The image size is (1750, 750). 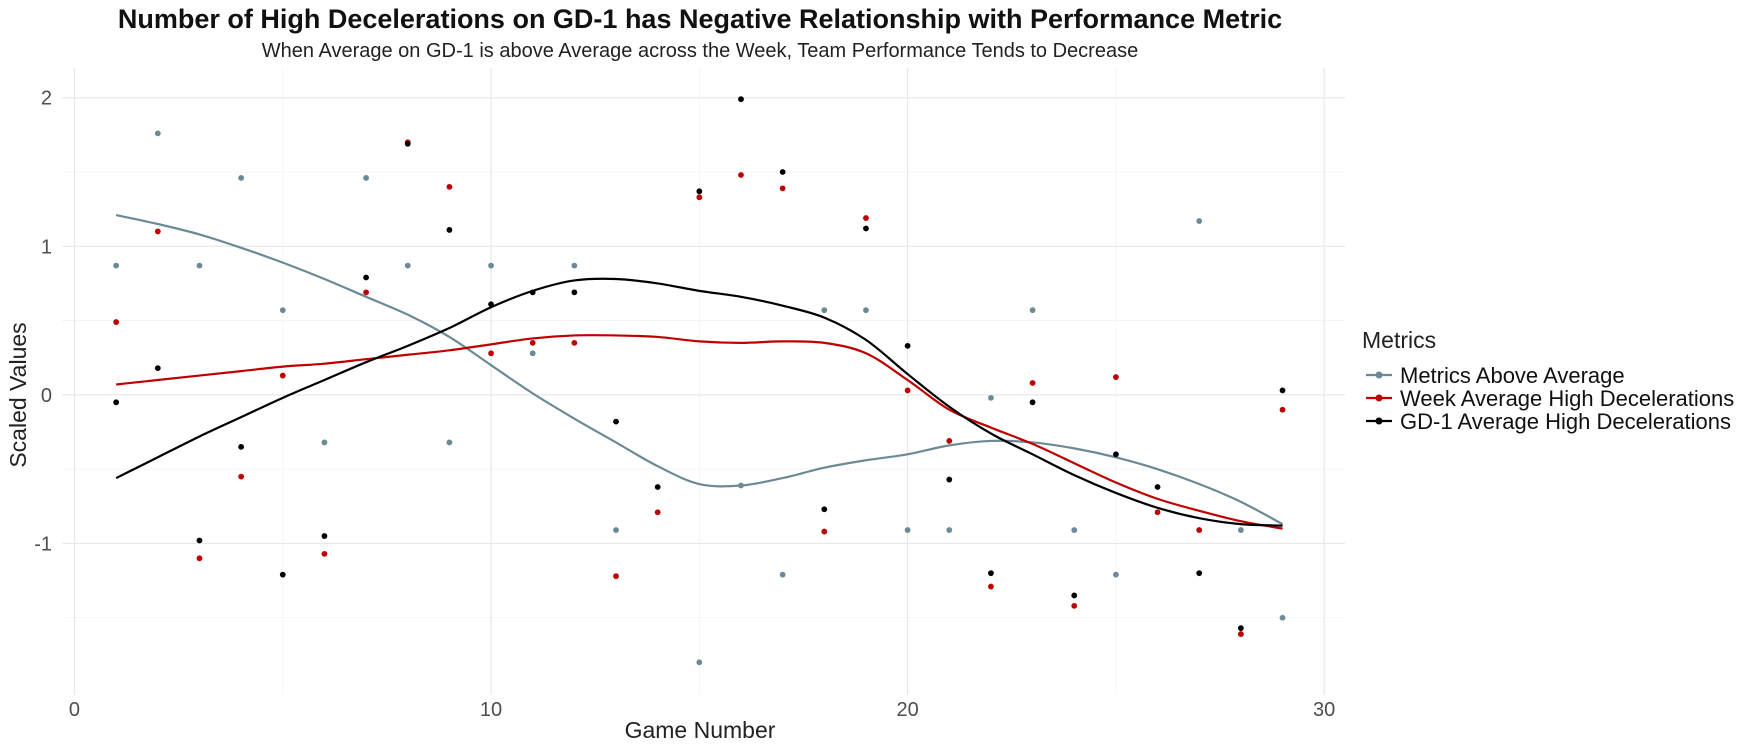 What do you see at coordinates (46, 247) in the screenshot?
I see `y-tick-label: 1` at bounding box center [46, 247].